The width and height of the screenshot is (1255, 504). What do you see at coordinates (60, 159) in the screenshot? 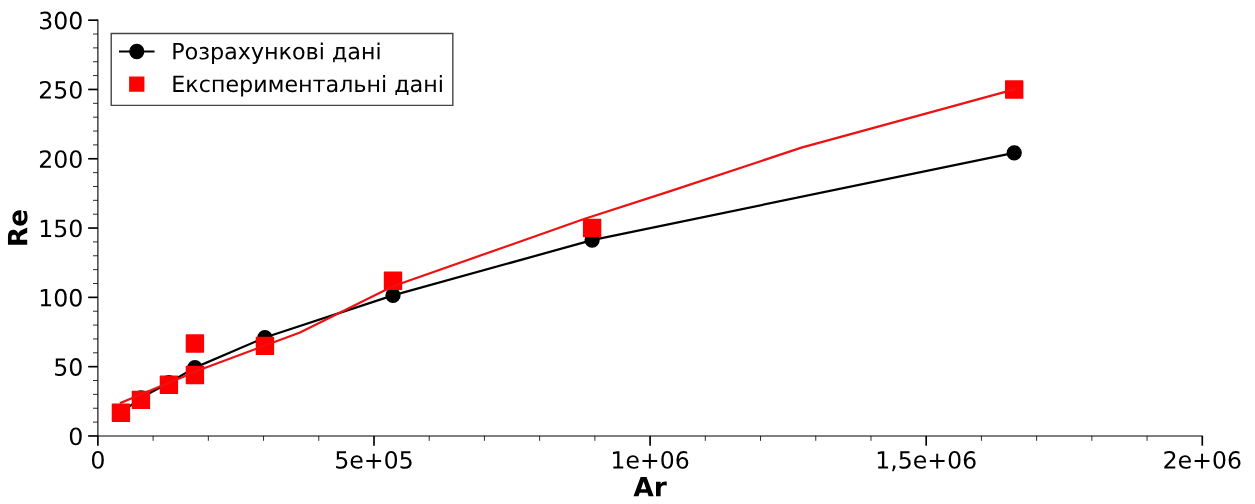
I see `y-tick-label: 200` at bounding box center [60, 159].